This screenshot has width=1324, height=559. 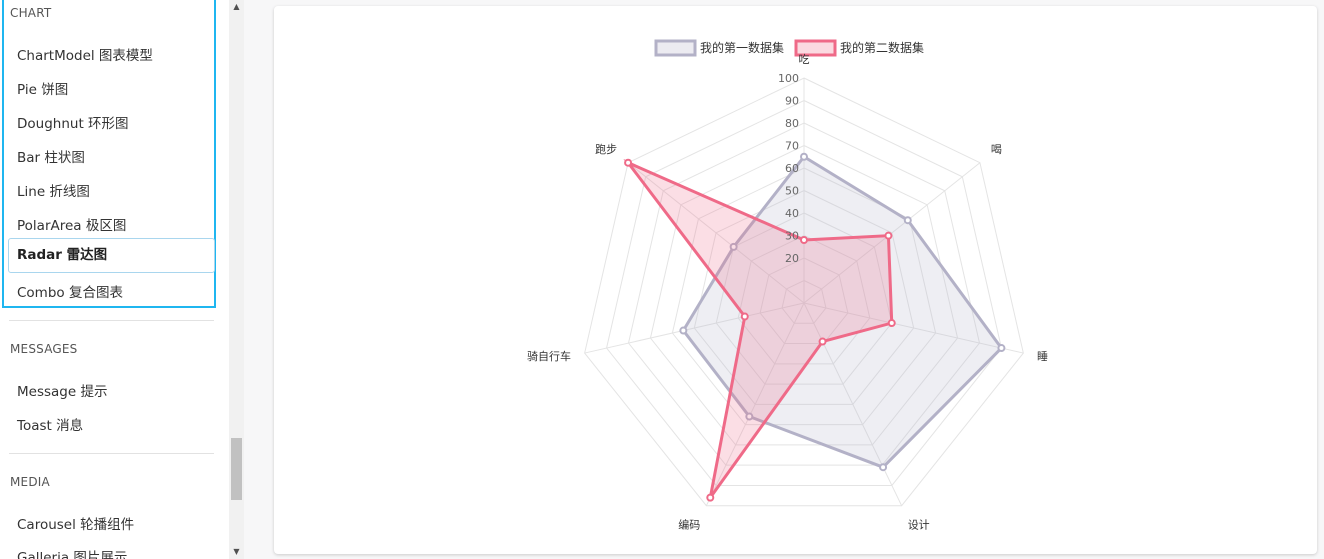 What do you see at coordinates (792, 213) in the screenshot?
I see `radial-tick-label: 40` at bounding box center [792, 213].